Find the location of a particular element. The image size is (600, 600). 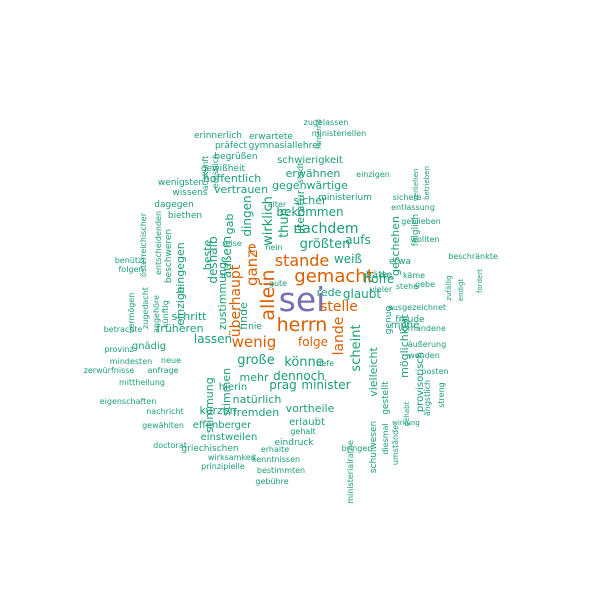

word: finde is located at coordinates (243, 316).